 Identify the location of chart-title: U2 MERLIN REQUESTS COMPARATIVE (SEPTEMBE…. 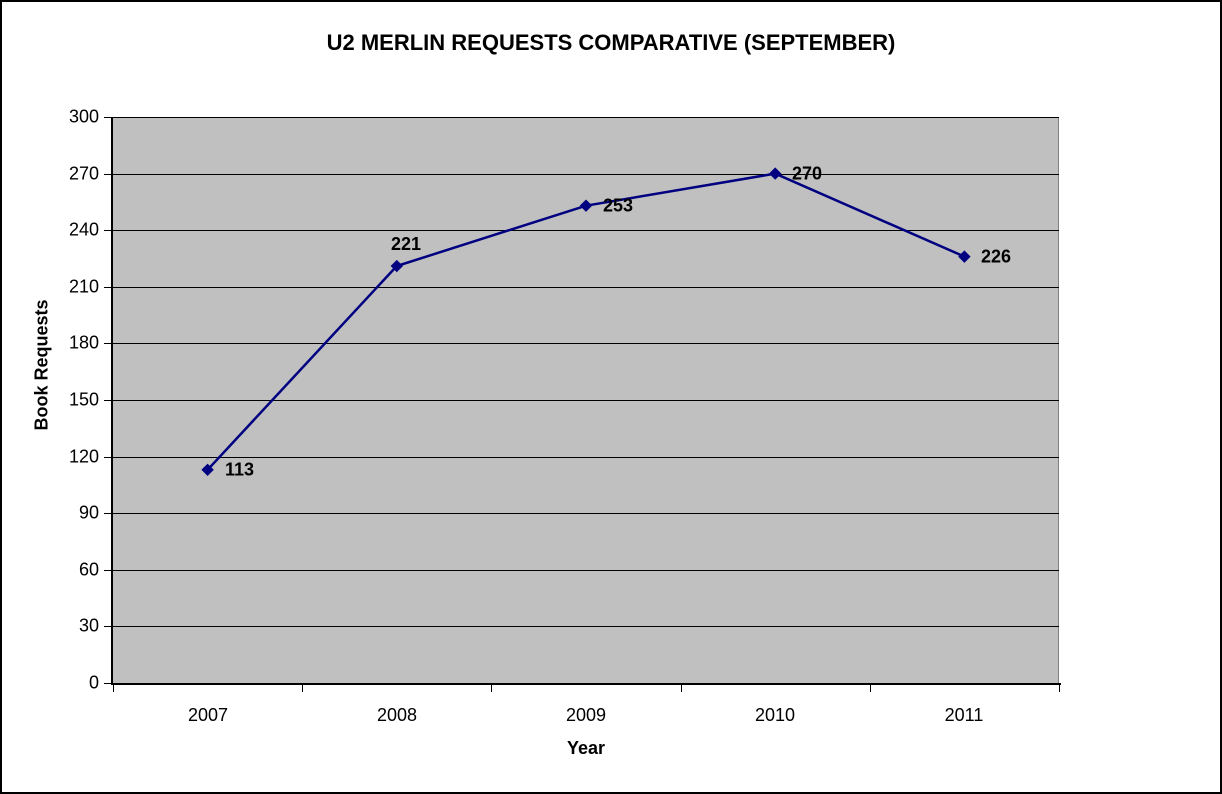
(611, 42).